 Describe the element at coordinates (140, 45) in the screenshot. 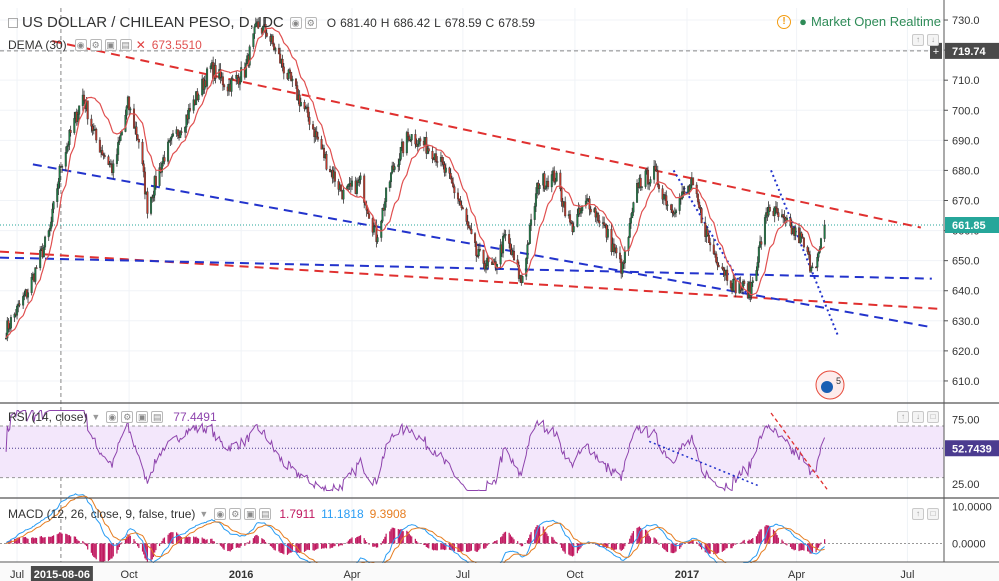

I see `close-icon: ✕` at that location.